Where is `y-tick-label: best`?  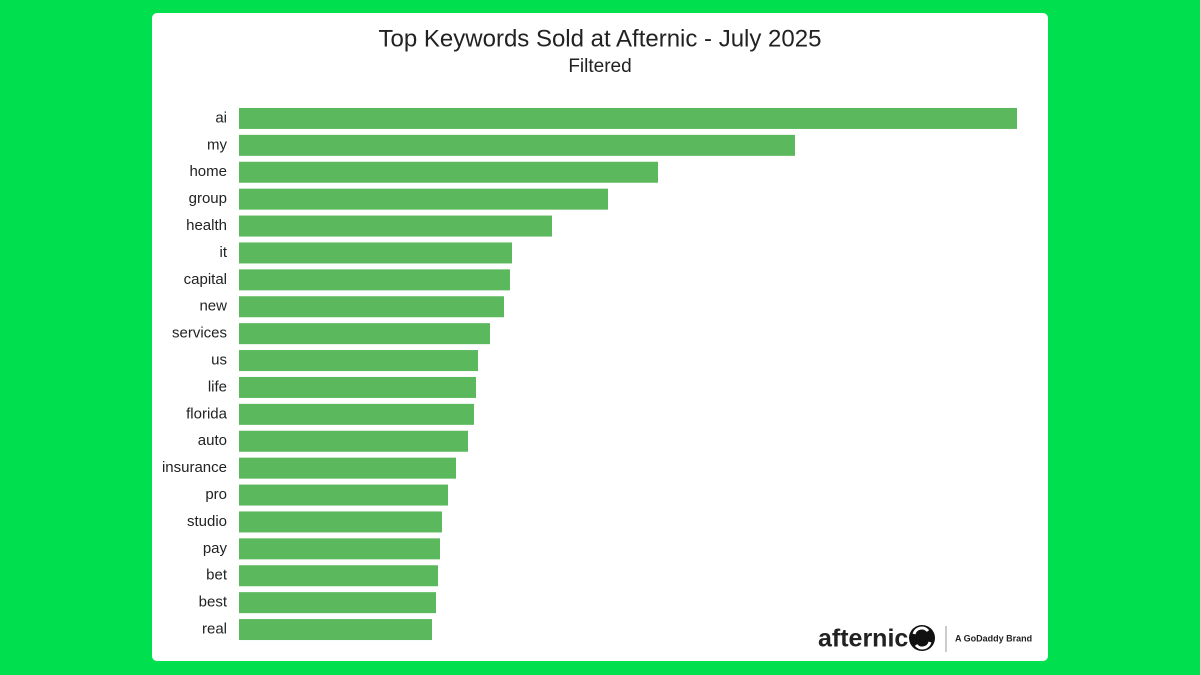 y-tick-label: best is located at coordinates (213, 602).